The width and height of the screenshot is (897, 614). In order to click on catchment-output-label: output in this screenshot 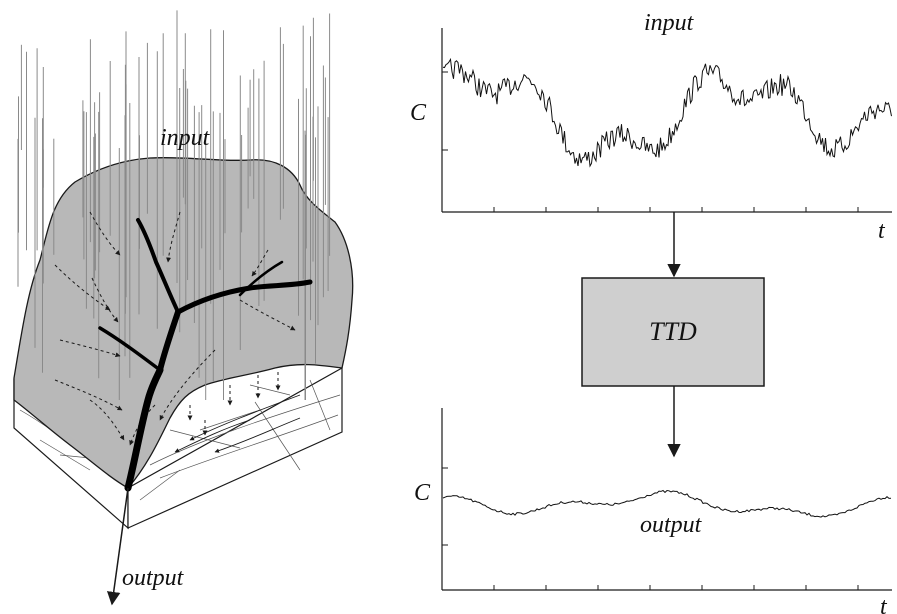, I will do `click(153, 578)`.